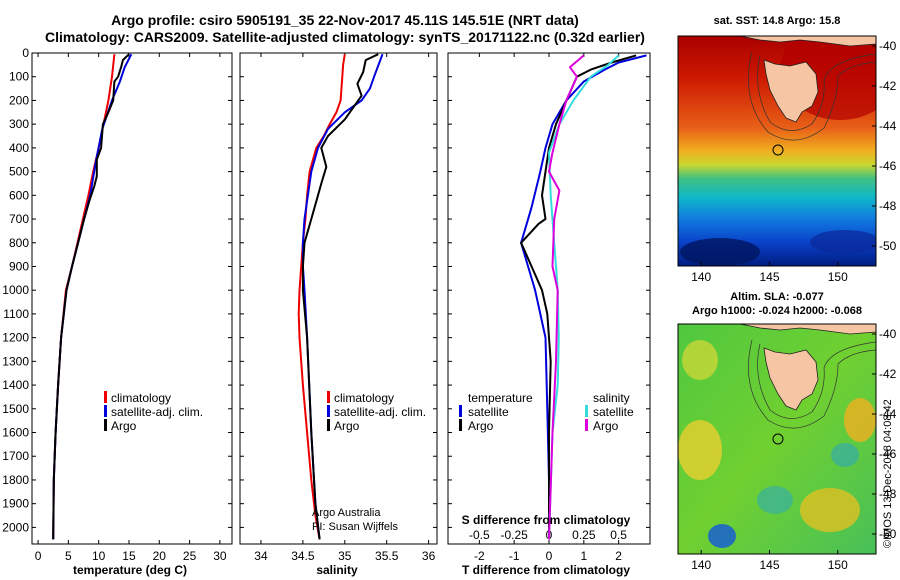 The image size is (900, 580). I want to click on sla-map-title-line2: Argo h1000: -0.024 h2000: -0.068, so click(777, 311).